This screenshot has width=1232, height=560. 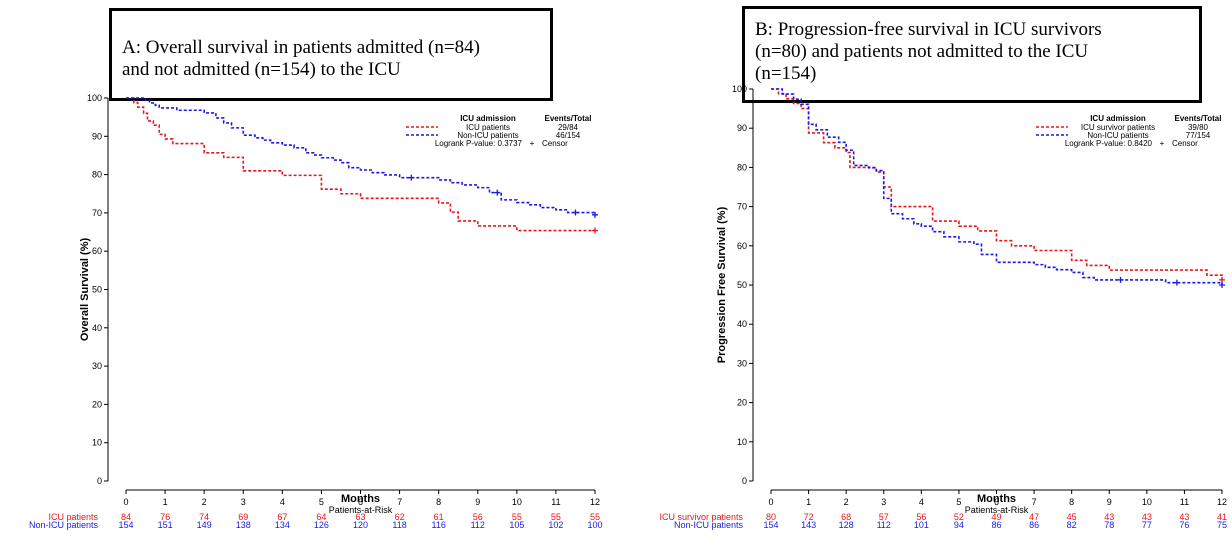 What do you see at coordinates (204, 502) in the screenshot?
I see `panel-a-x-tick-label: 2` at bounding box center [204, 502].